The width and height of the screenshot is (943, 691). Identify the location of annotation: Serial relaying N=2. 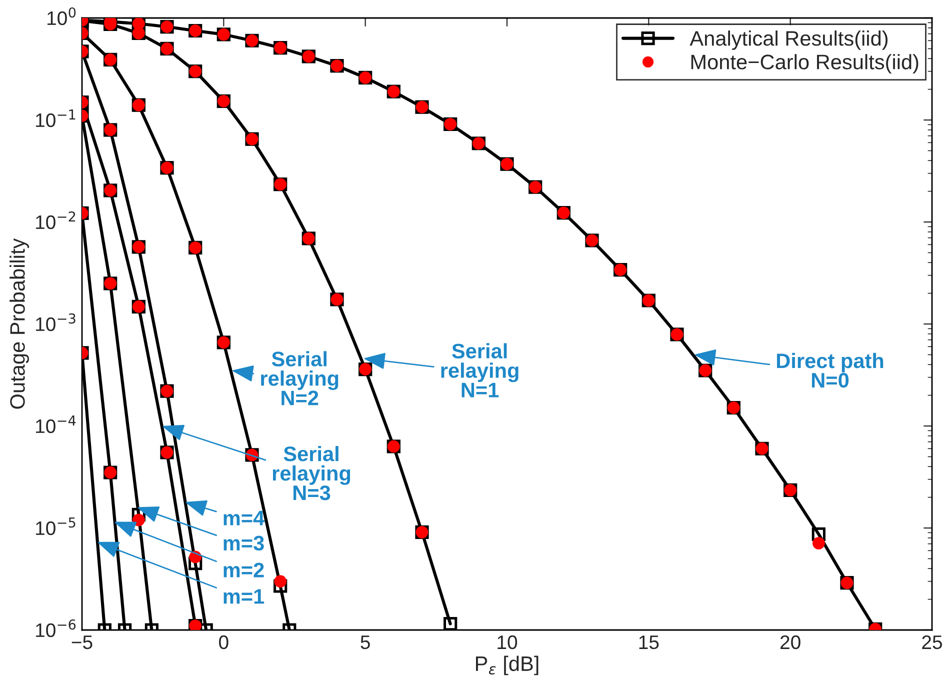
(299, 378).